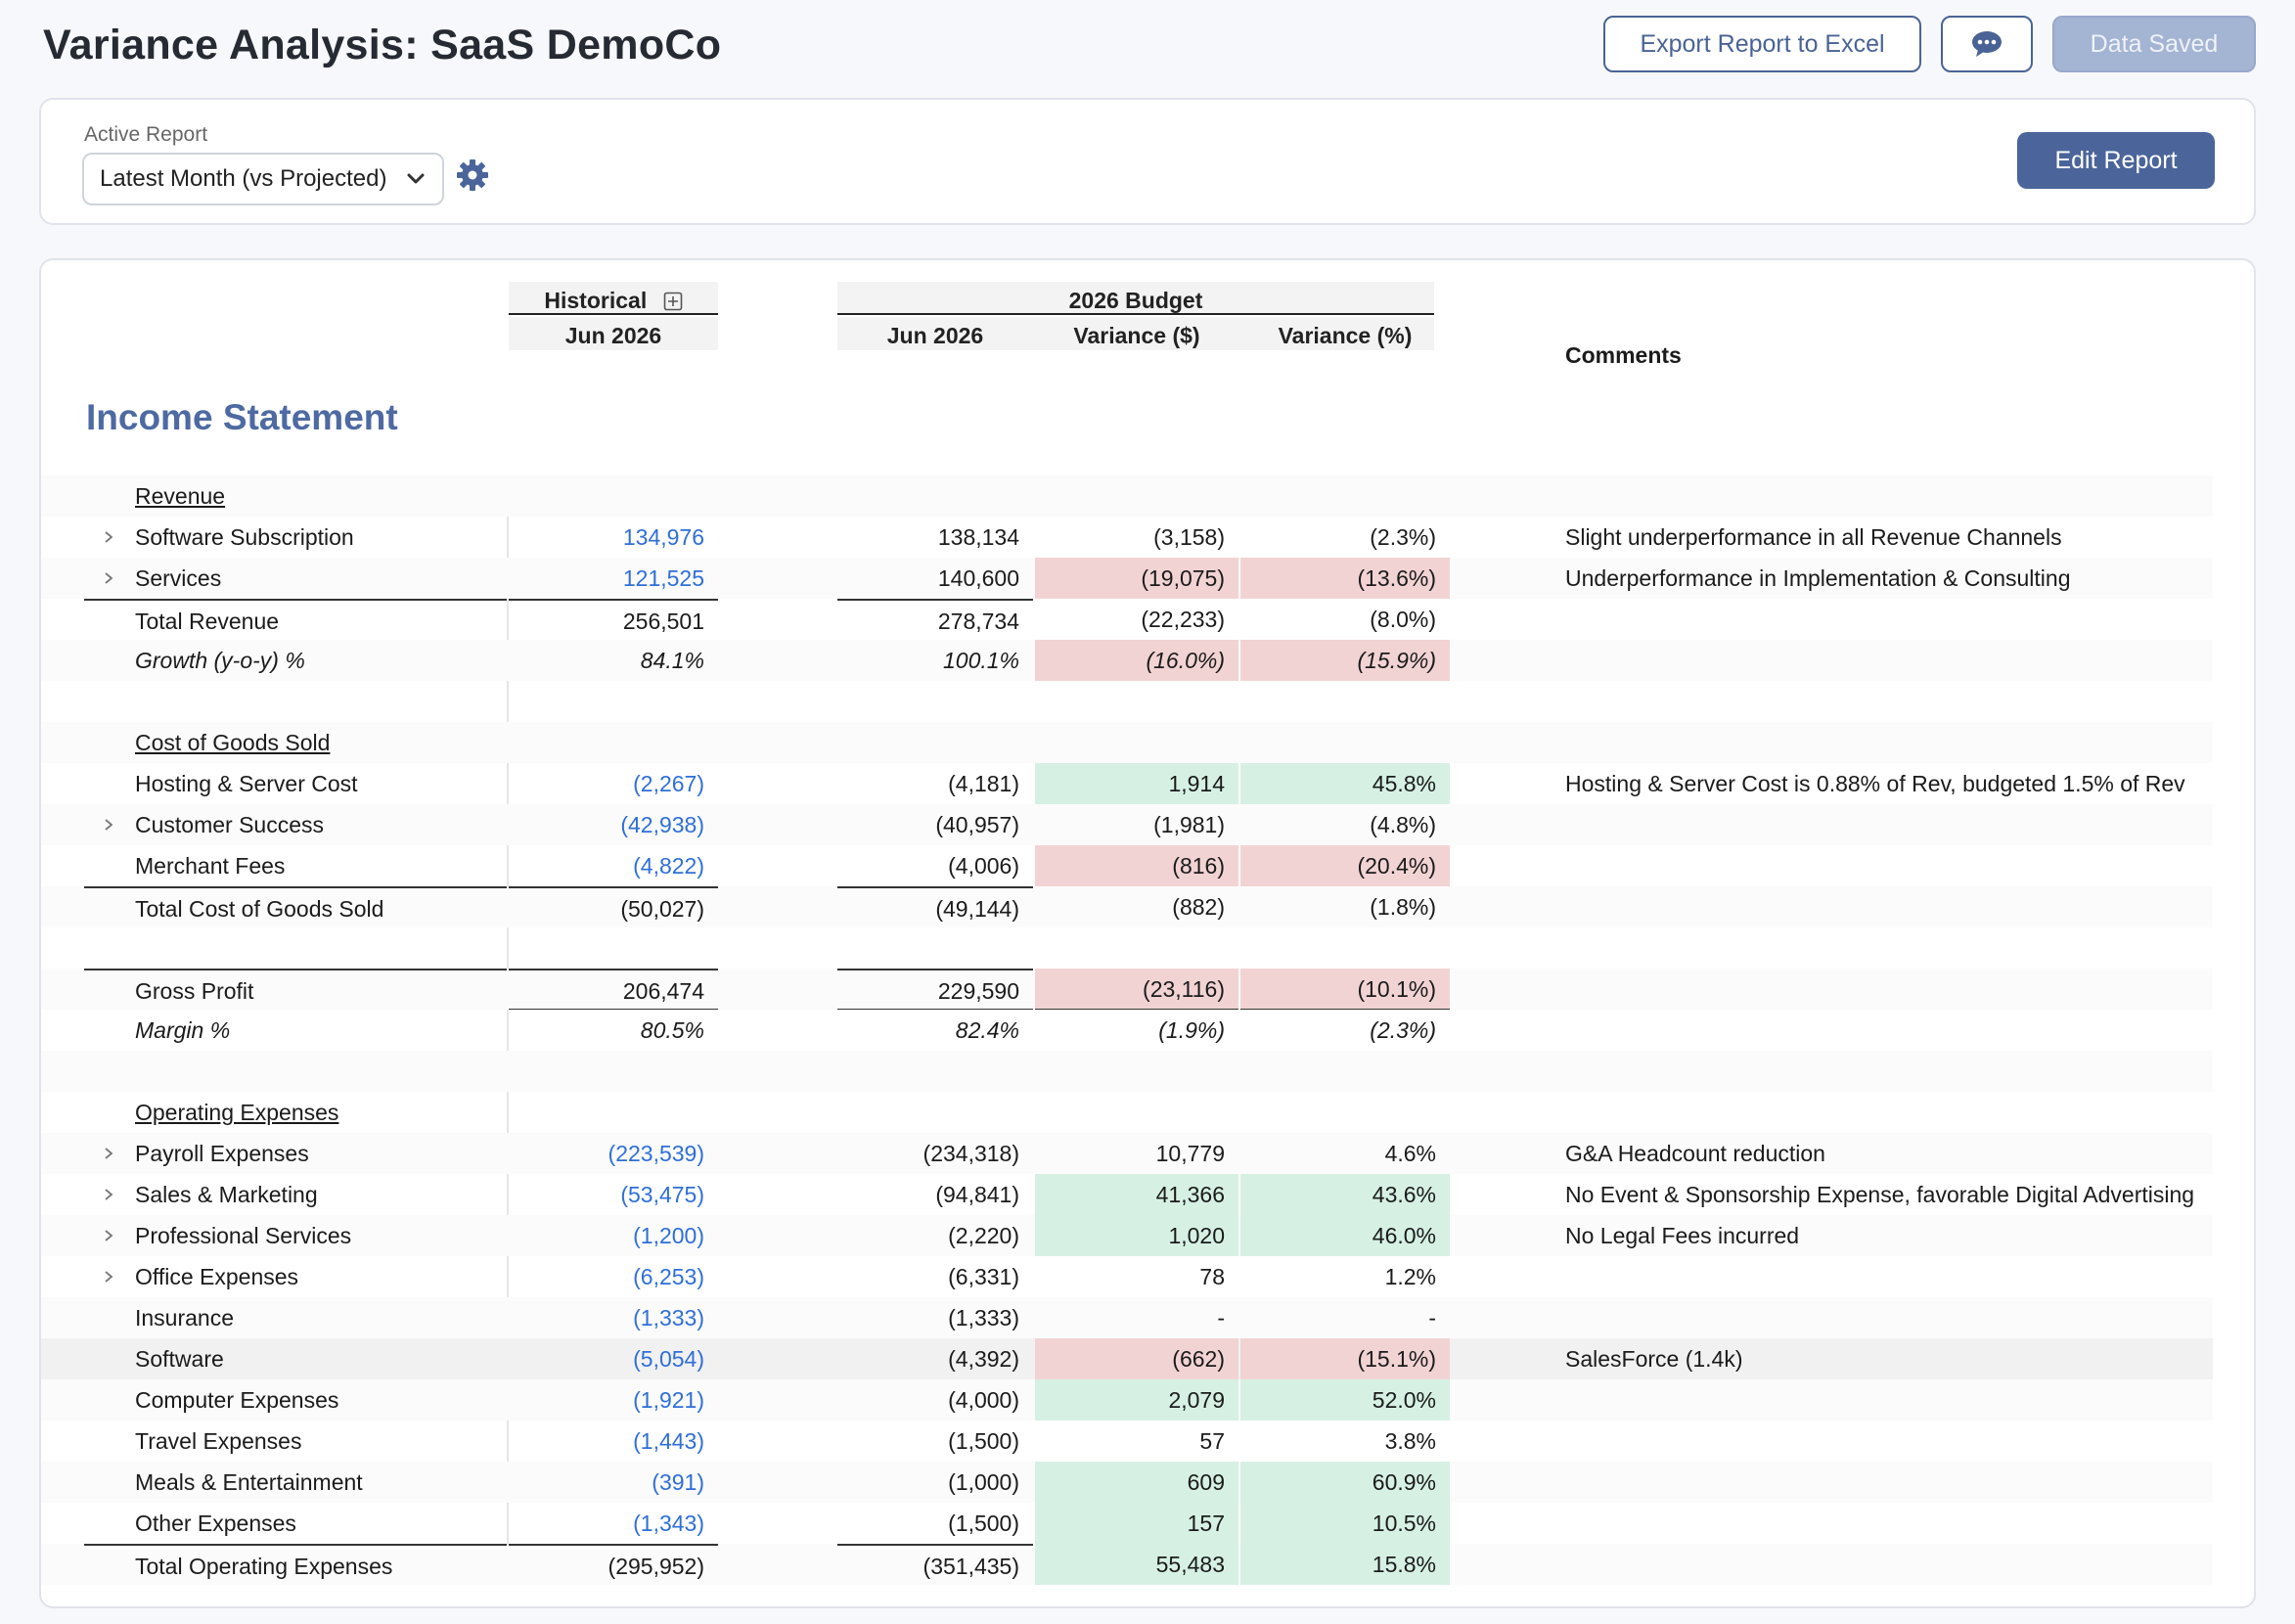 The width and height of the screenshot is (2295, 1624). What do you see at coordinates (1929, 44) in the screenshot?
I see `top-actions: Export Report to Excel Data Saved` at bounding box center [1929, 44].